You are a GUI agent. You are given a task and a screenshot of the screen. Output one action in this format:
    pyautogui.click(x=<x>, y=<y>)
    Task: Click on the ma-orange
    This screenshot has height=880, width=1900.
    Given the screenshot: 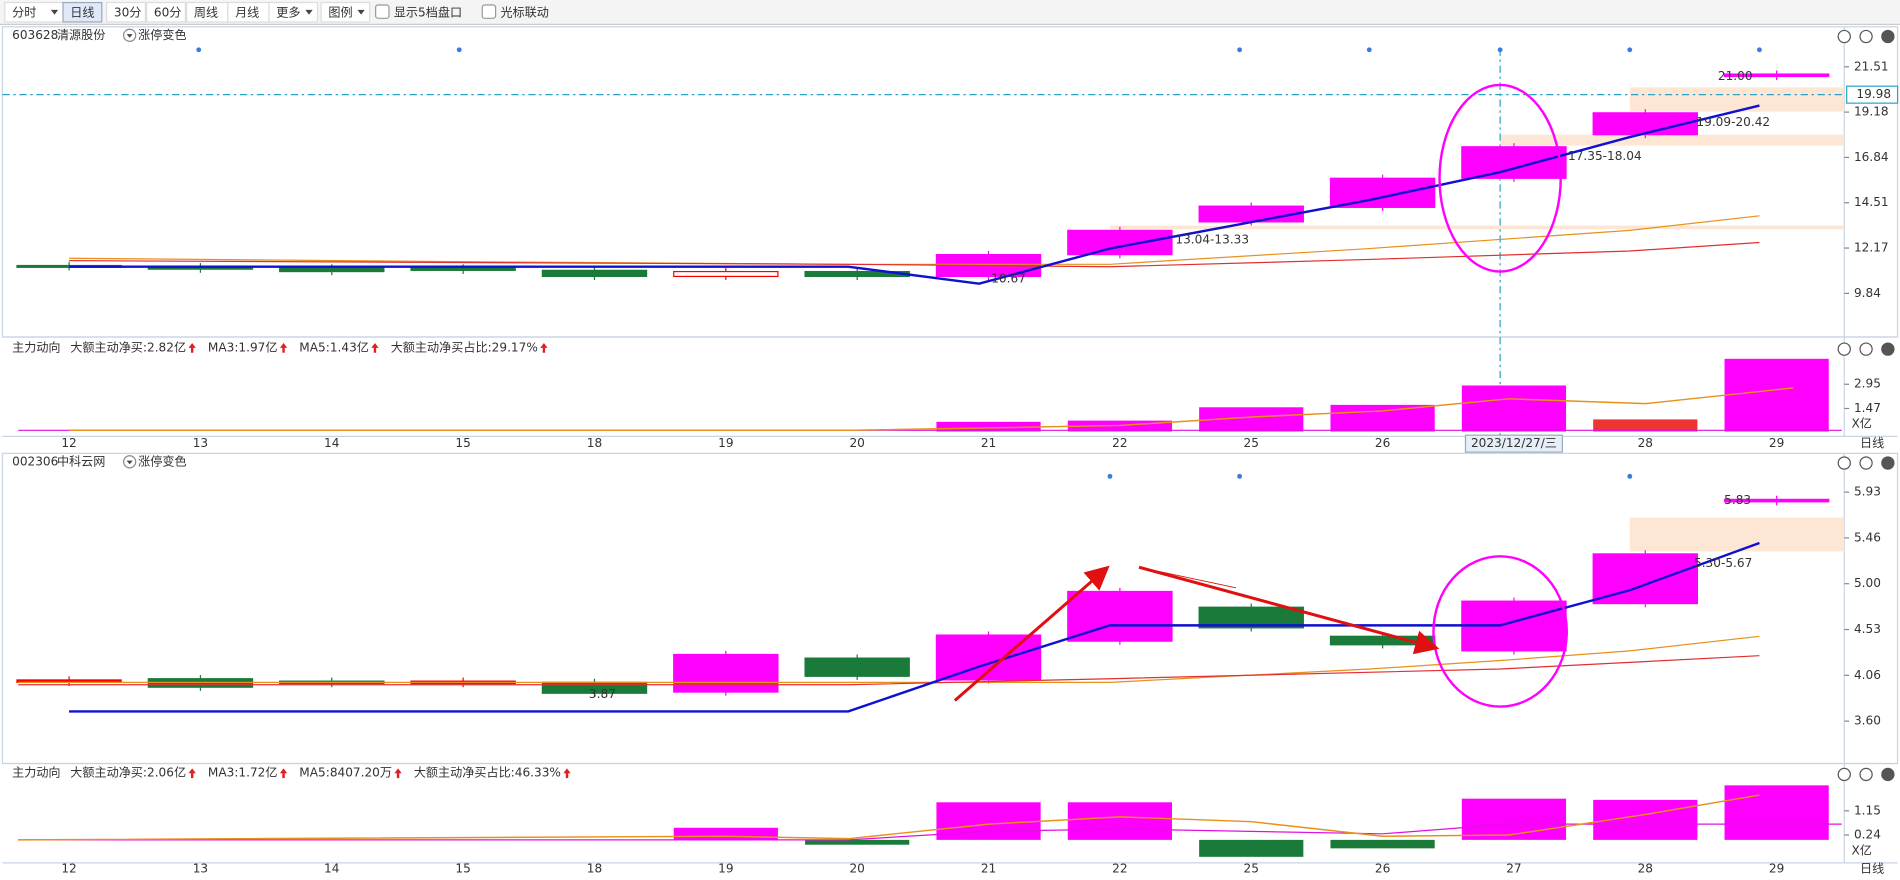 What is the action you would take?
    pyautogui.click(x=889, y=659)
    